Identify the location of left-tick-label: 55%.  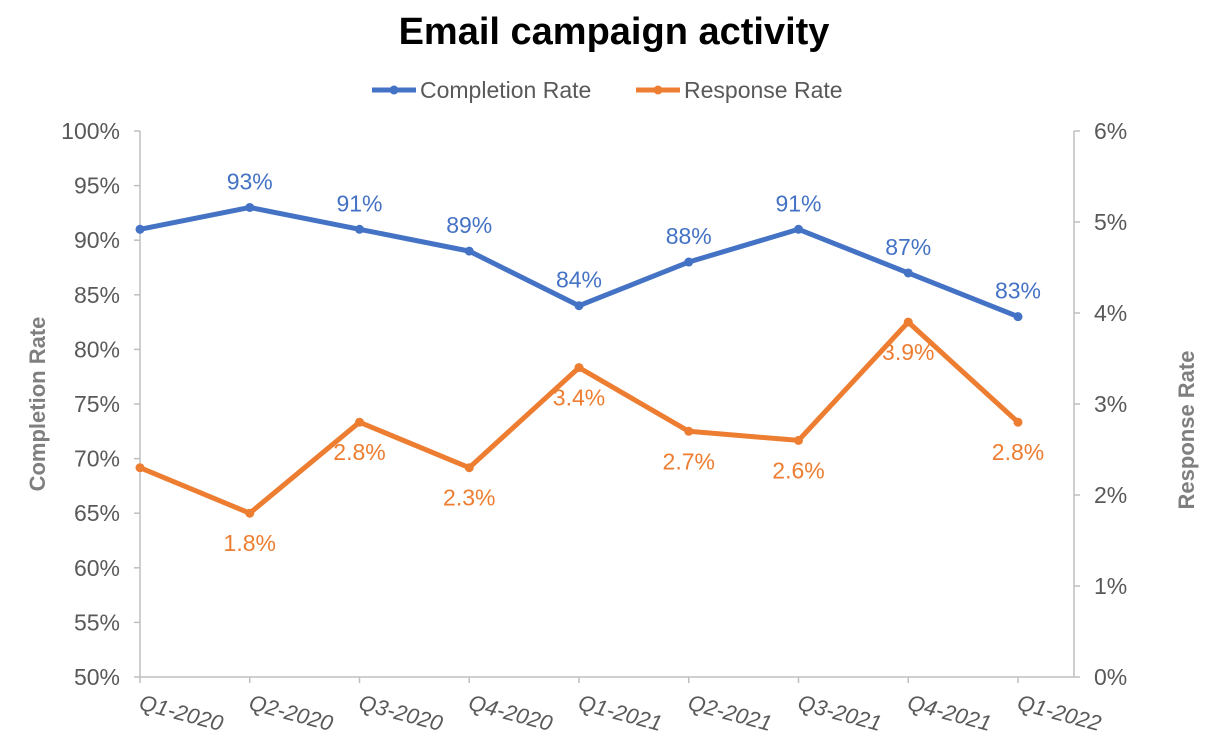
(97, 622).